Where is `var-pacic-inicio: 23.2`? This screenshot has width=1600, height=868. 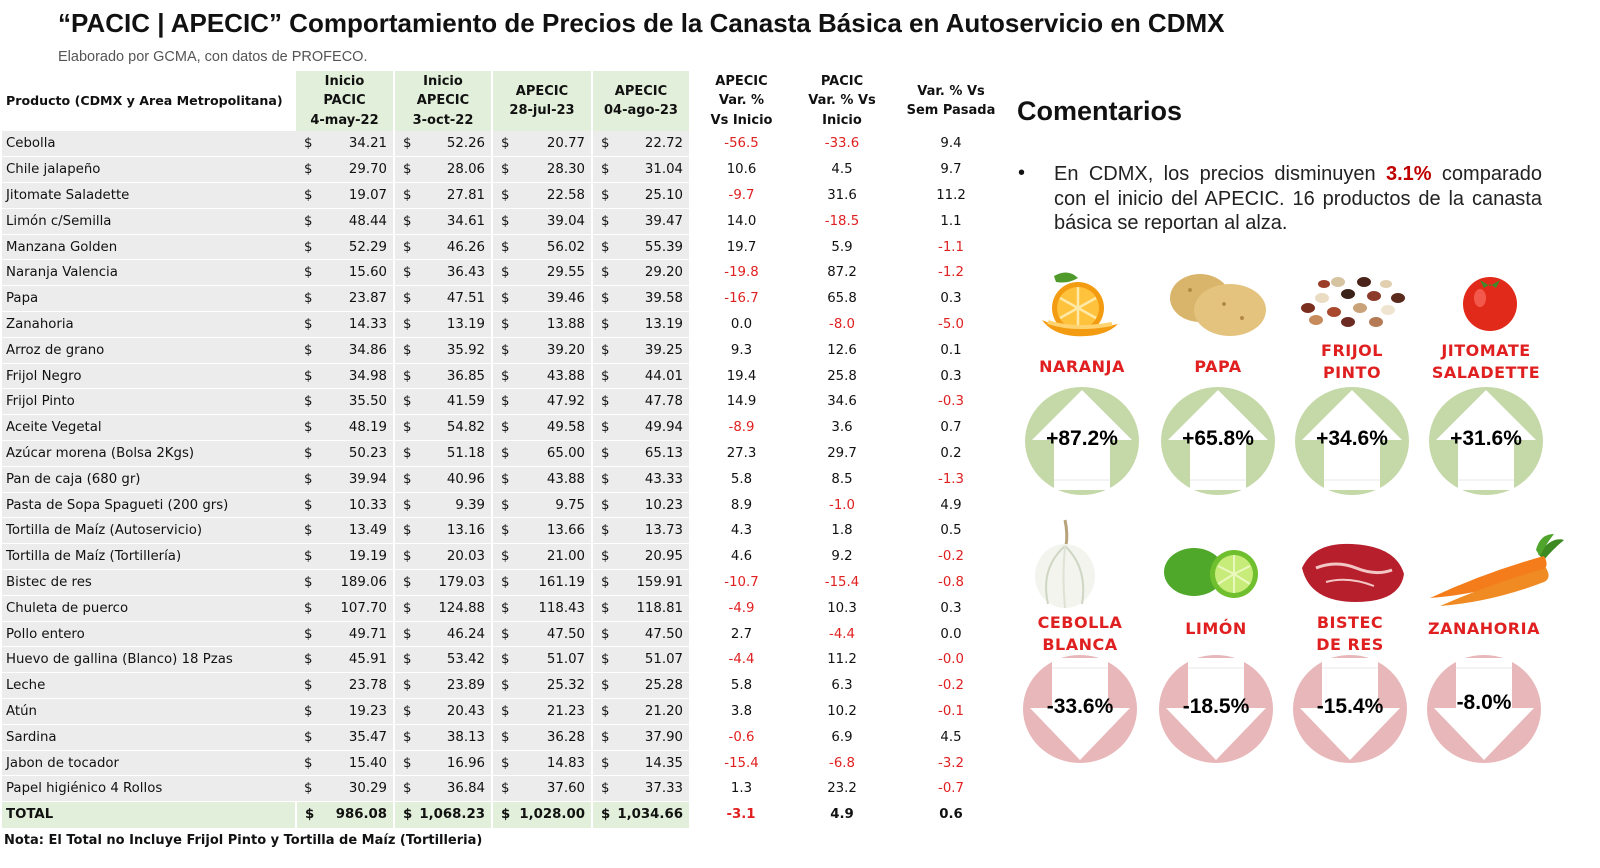 var-pacic-inicio: 23.2 is located at coordinates (842, 789).